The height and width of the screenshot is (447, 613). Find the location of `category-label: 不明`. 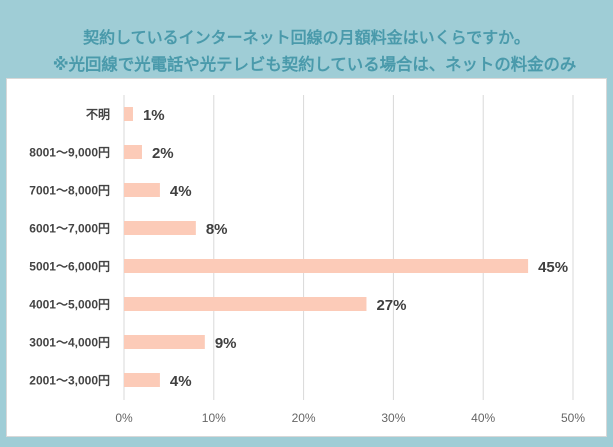

category-label: 不明 is located at coordinates (98, 115).